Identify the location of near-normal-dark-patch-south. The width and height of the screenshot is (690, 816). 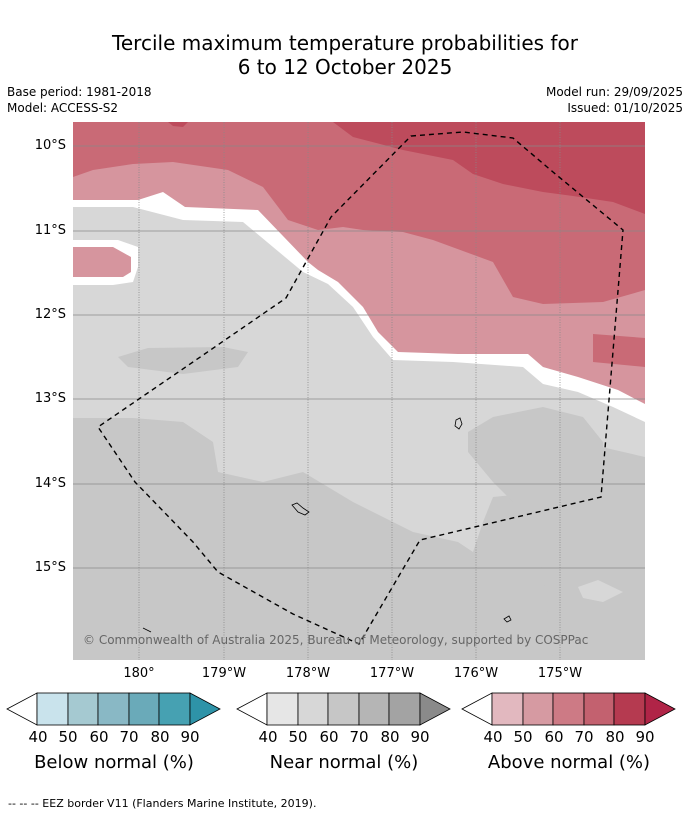
(600, 591).